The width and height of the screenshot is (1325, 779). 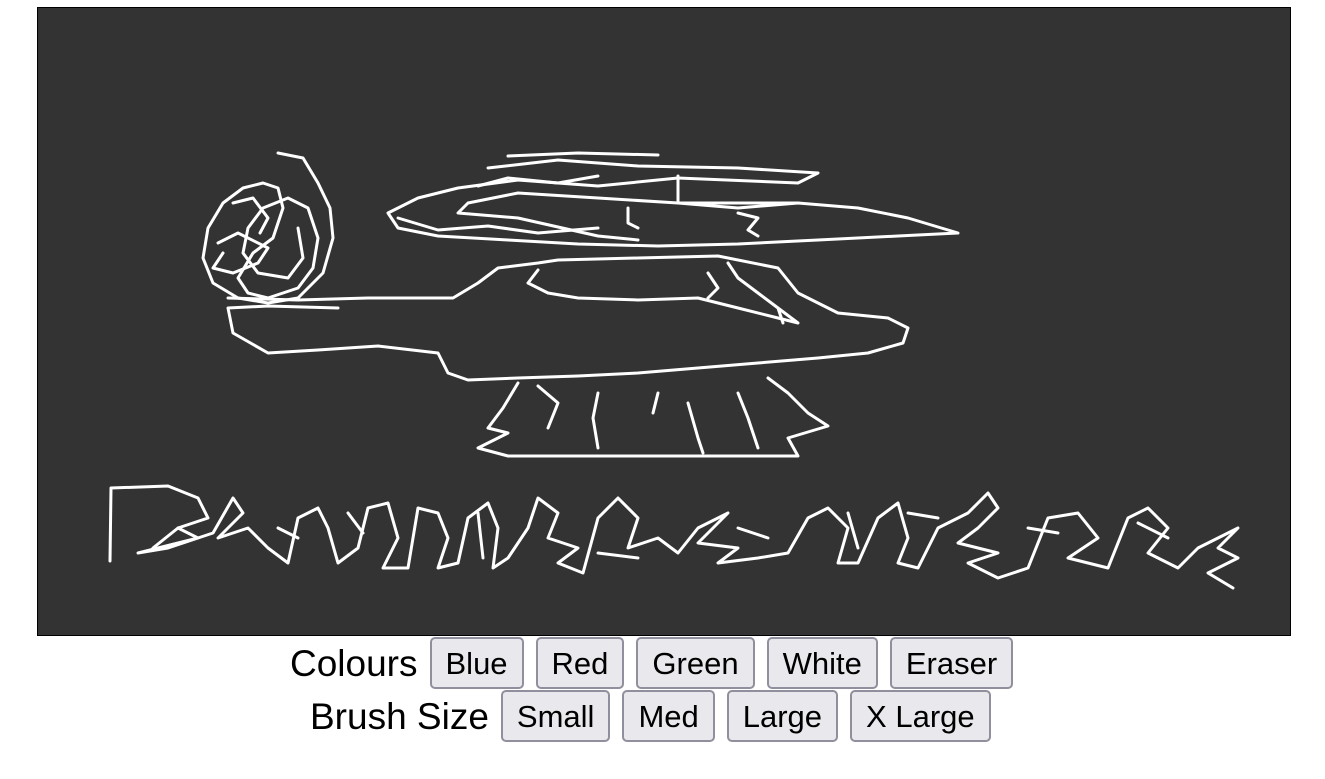 I want to click on red-colour-button: Red, so click(x=580, y=663).